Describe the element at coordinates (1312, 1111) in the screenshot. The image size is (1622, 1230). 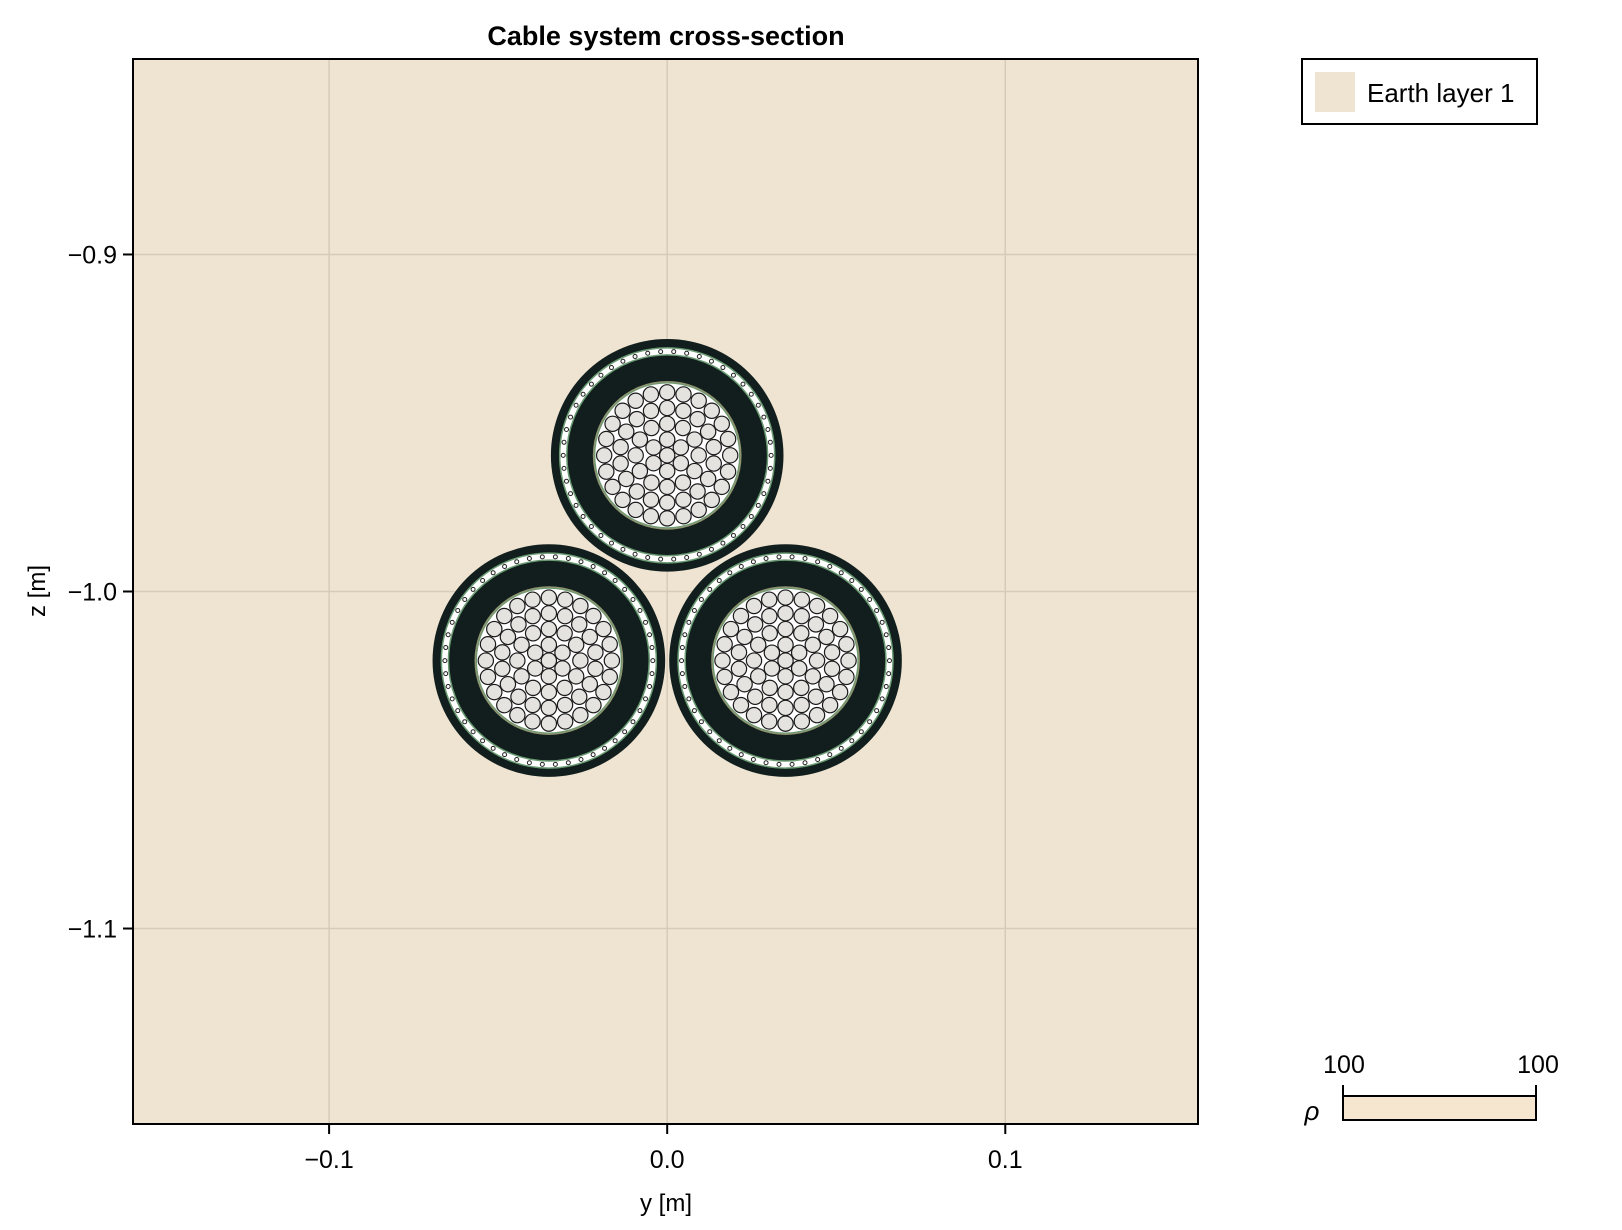
I see `colorbar-rho-label: ρ` at that location.